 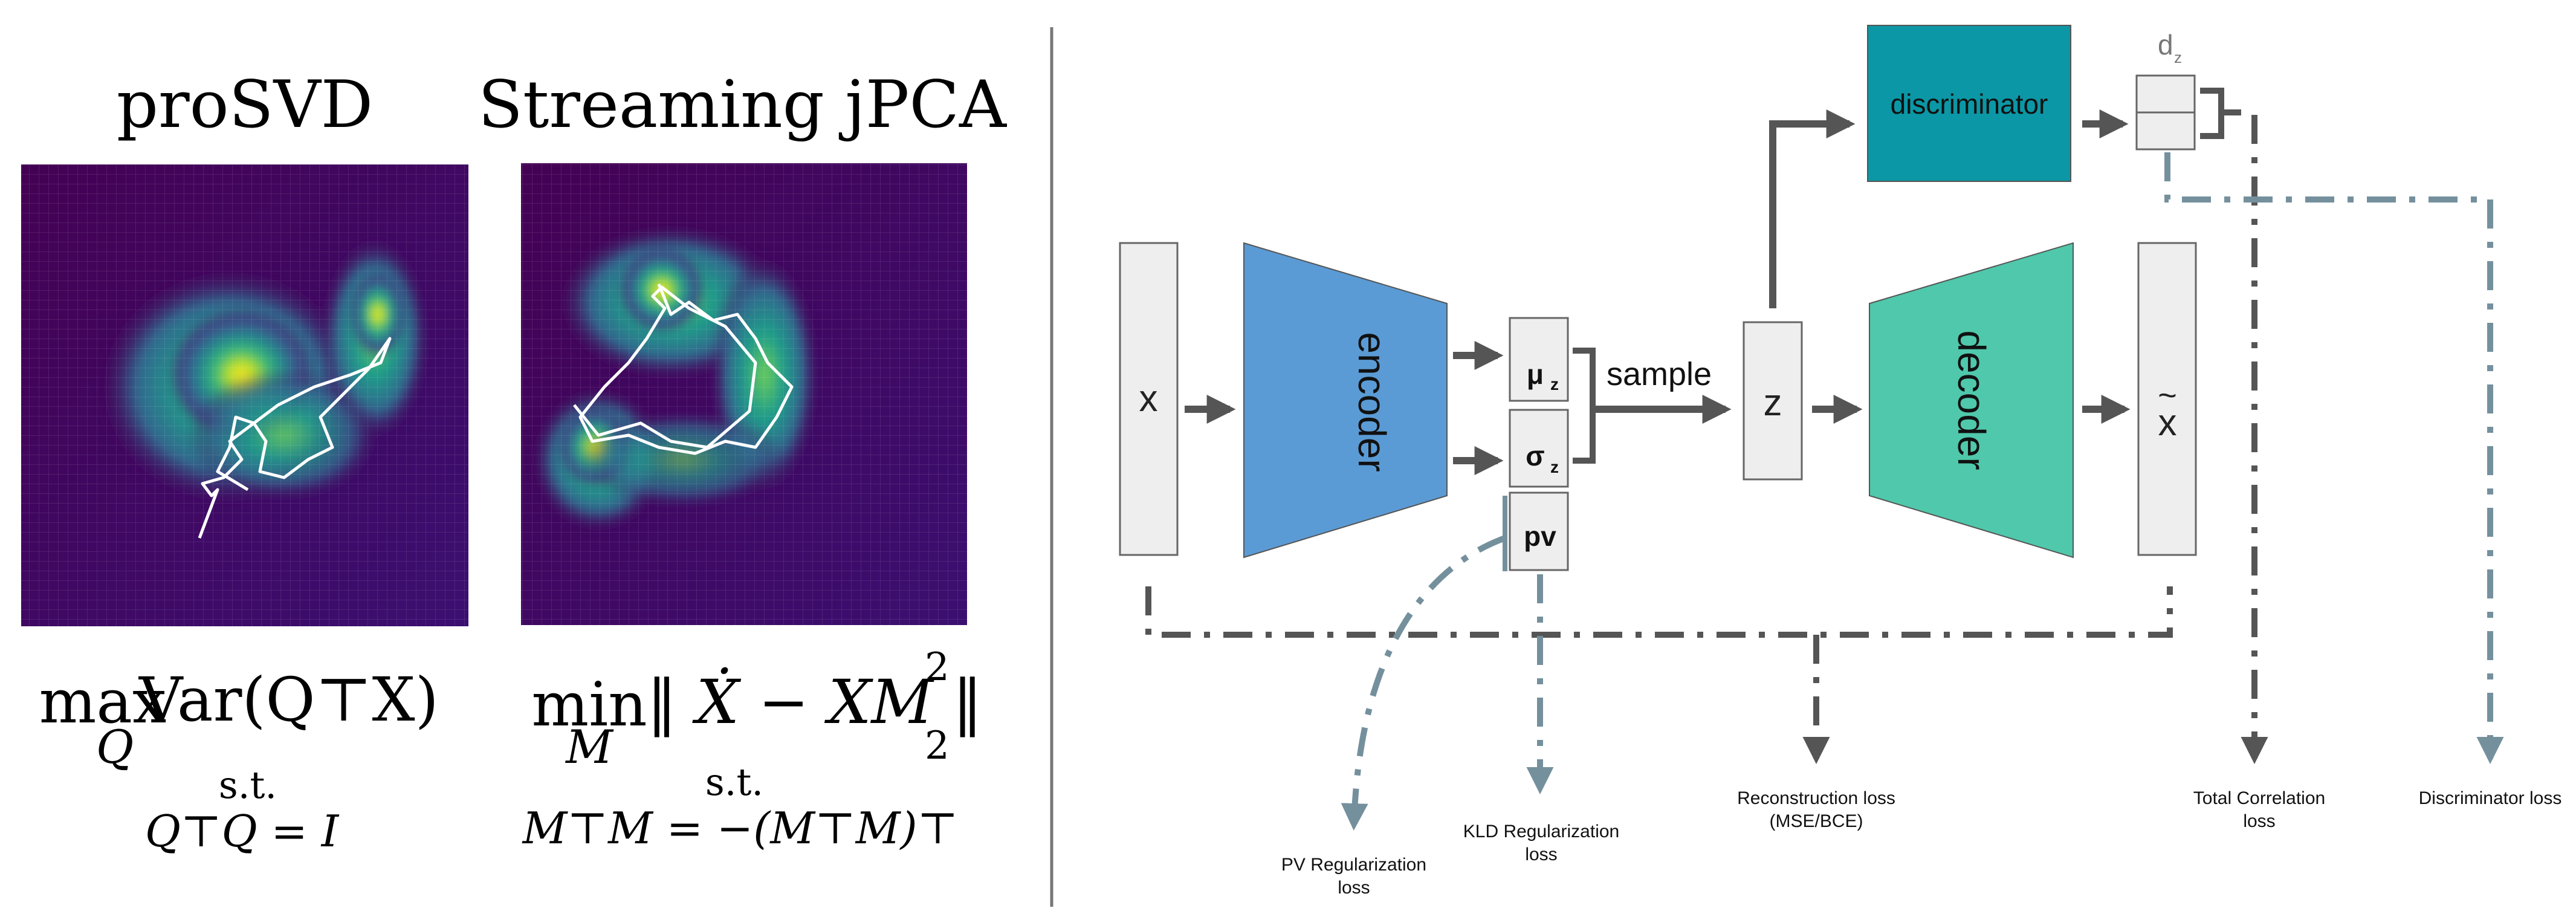 What do you see at coordinates (2259, 798) in the screenshot?
I see `total-correlation-loss-label-line1: Total Correlation` at bounding box center [2259, 798].